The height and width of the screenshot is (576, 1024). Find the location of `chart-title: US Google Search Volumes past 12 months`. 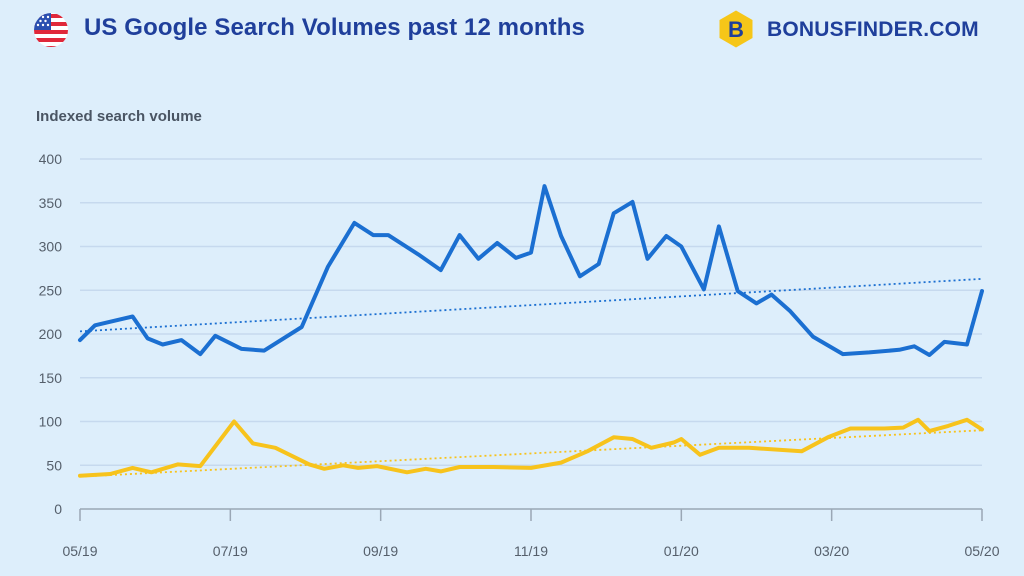

chart-title: US Google Search Volumes past 12 months is located at coordinates (334, 27).